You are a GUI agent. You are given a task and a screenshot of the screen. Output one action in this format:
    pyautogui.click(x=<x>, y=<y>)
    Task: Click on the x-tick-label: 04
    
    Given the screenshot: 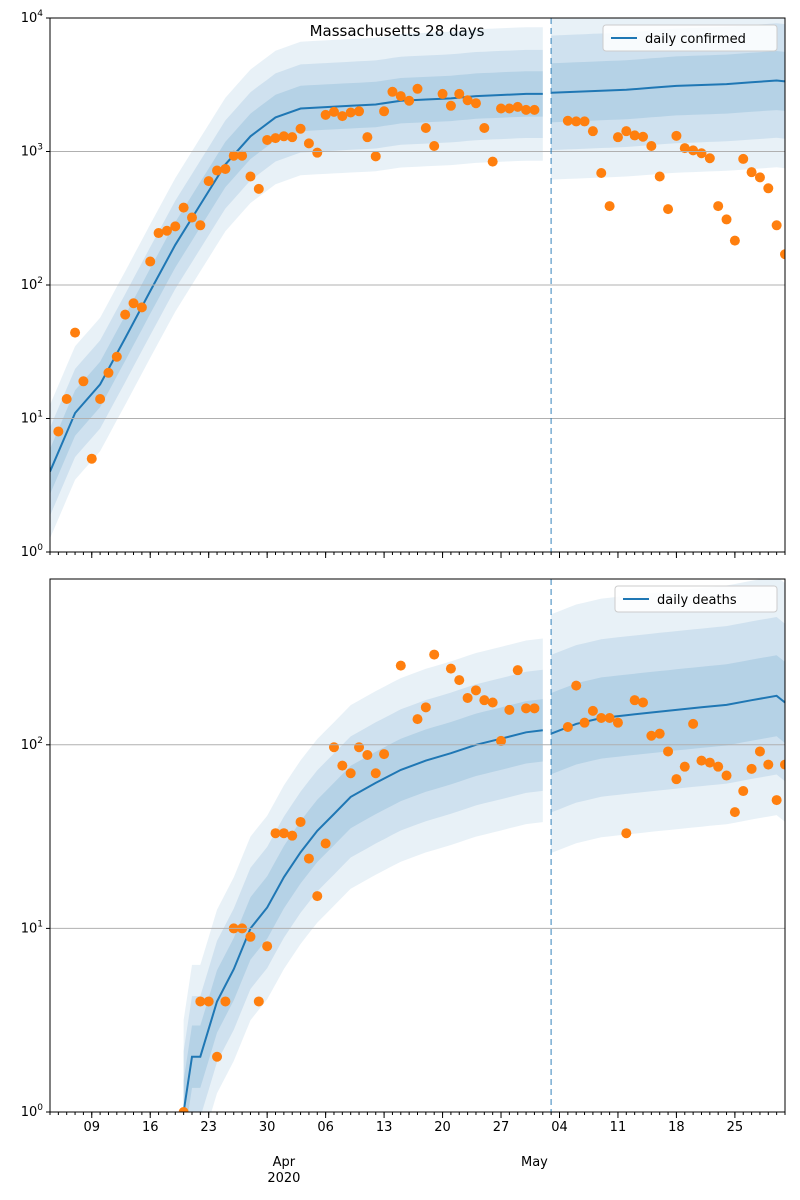 What is the action you would take?
    pyautogui.click(x=559, y=1127)
    